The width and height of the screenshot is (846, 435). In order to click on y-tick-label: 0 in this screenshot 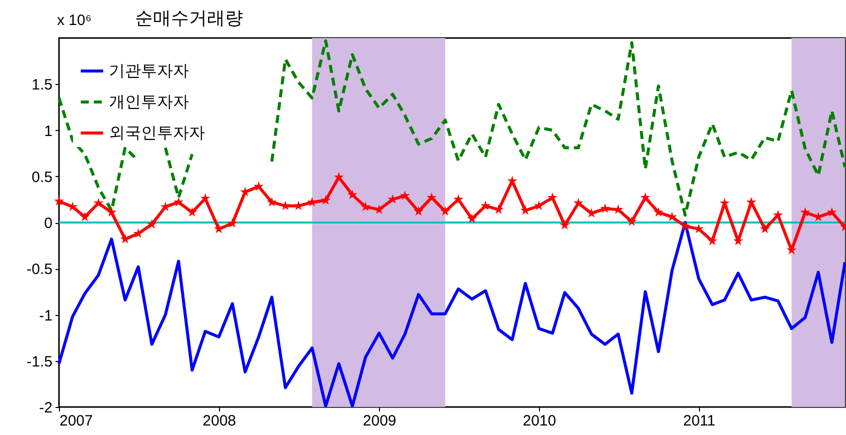, I will do `click(48, 223)`.